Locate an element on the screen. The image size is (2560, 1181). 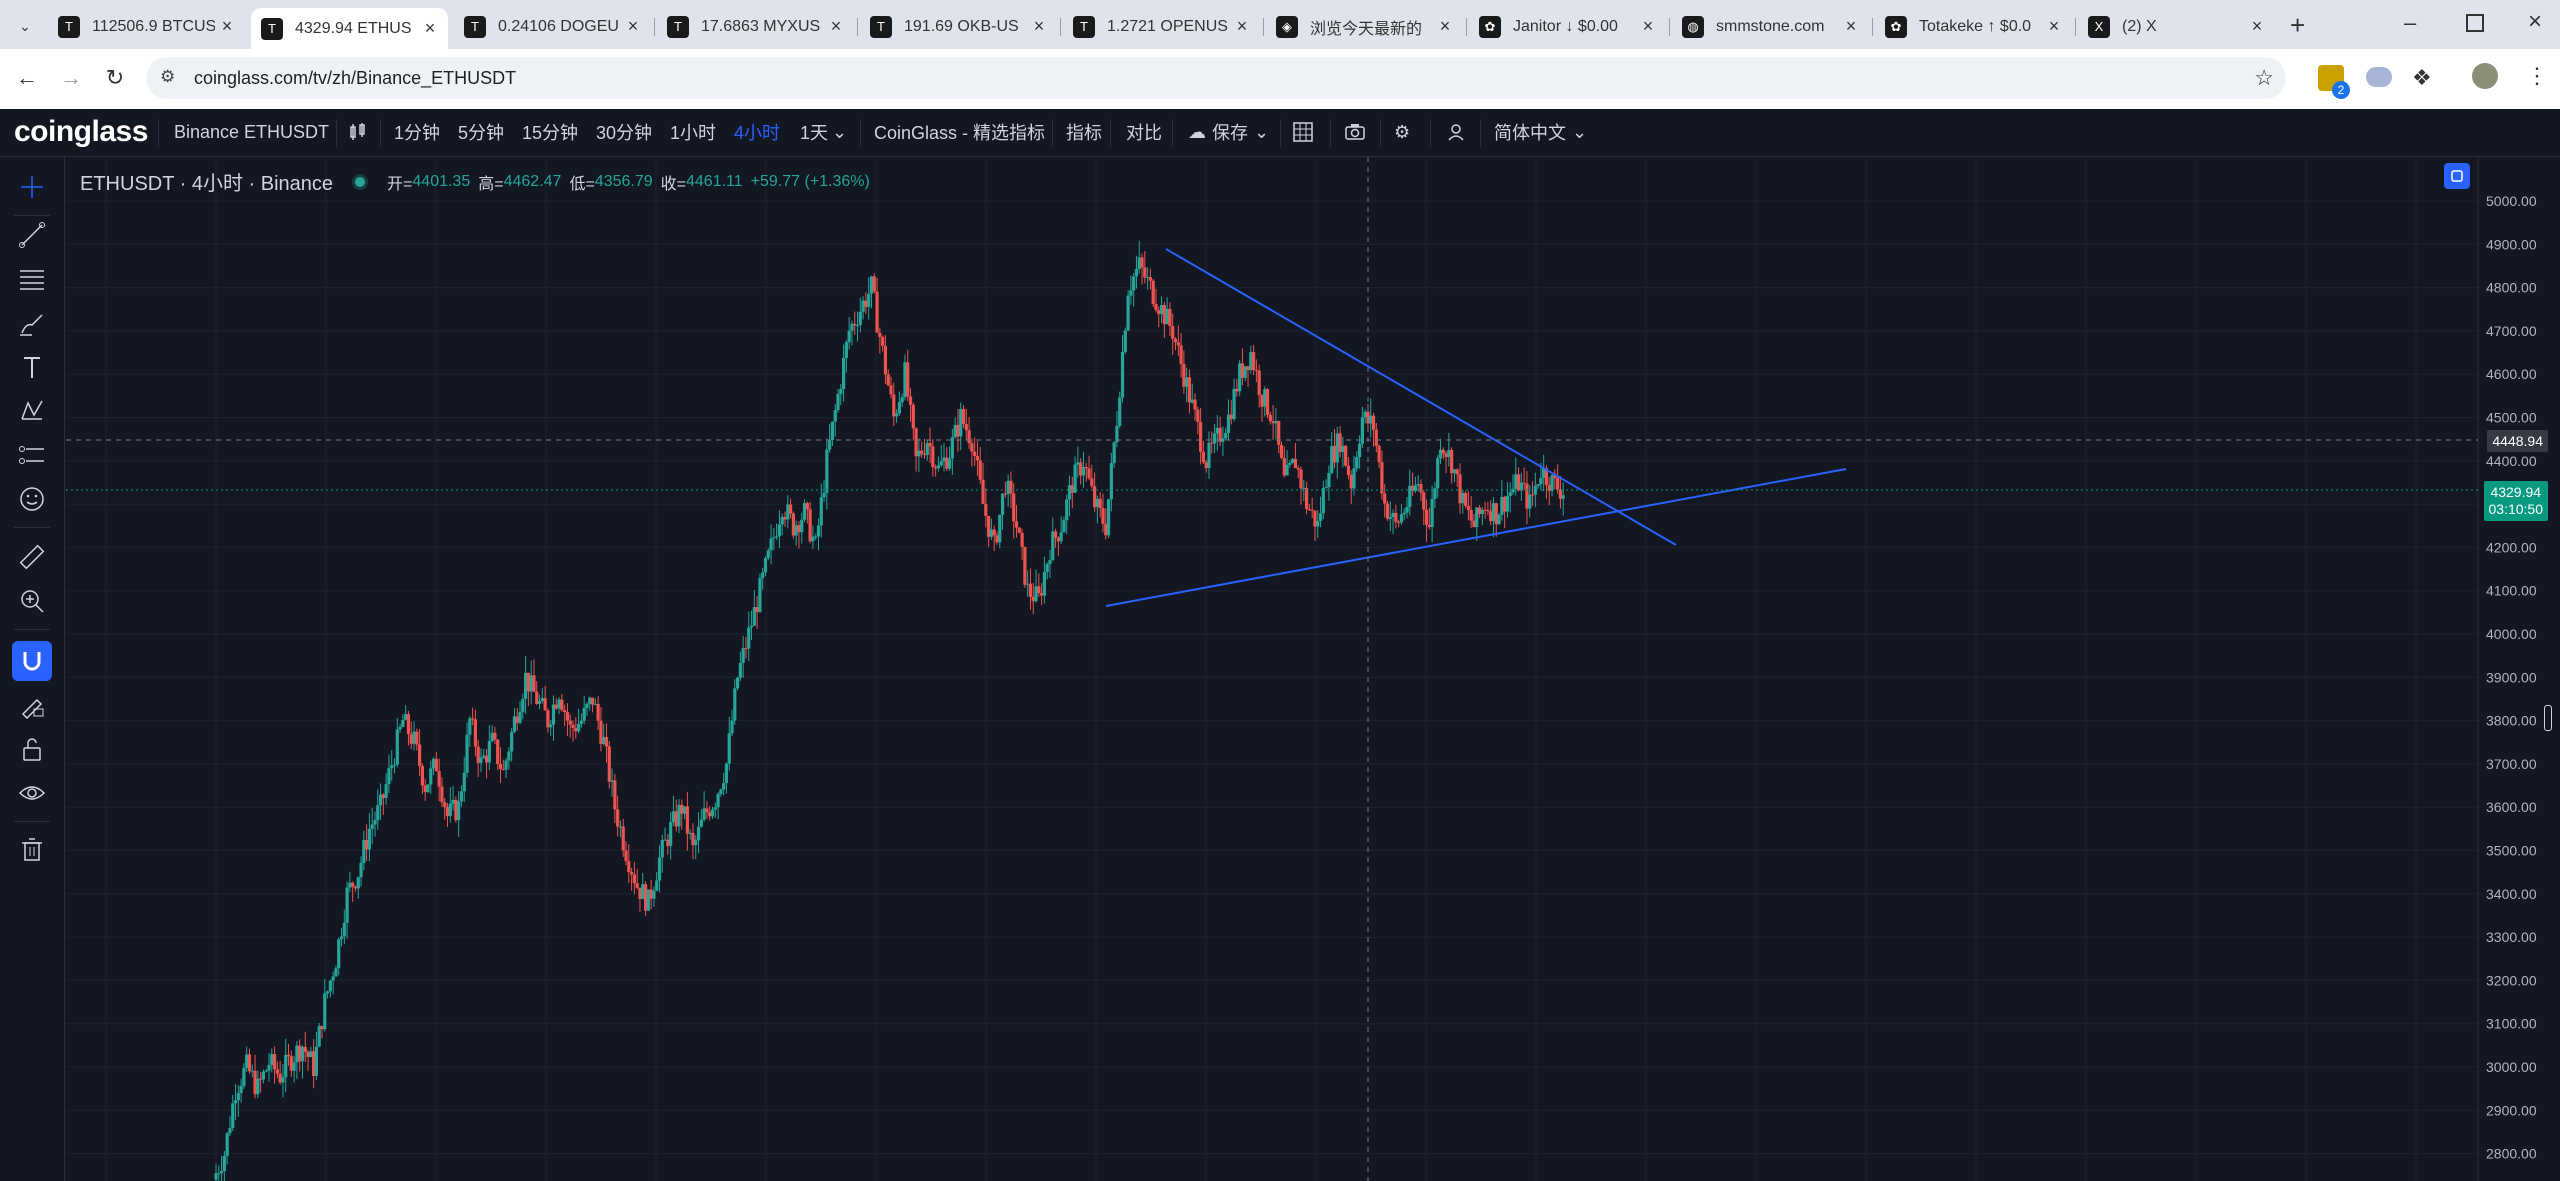
browser-tab: ✿ Janitor ↓ $0.00 × is located at coordinates (1567, 26).